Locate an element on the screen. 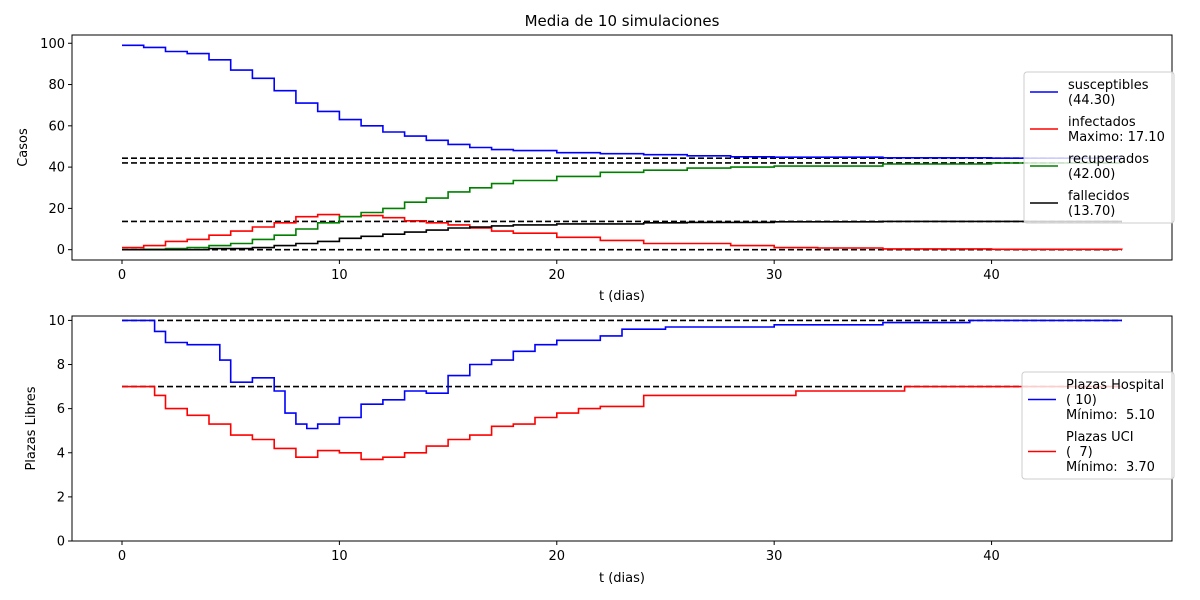 The width and height of the screenshot is (1200, 600). series-line-infectados is located at coordinates (622, 232).